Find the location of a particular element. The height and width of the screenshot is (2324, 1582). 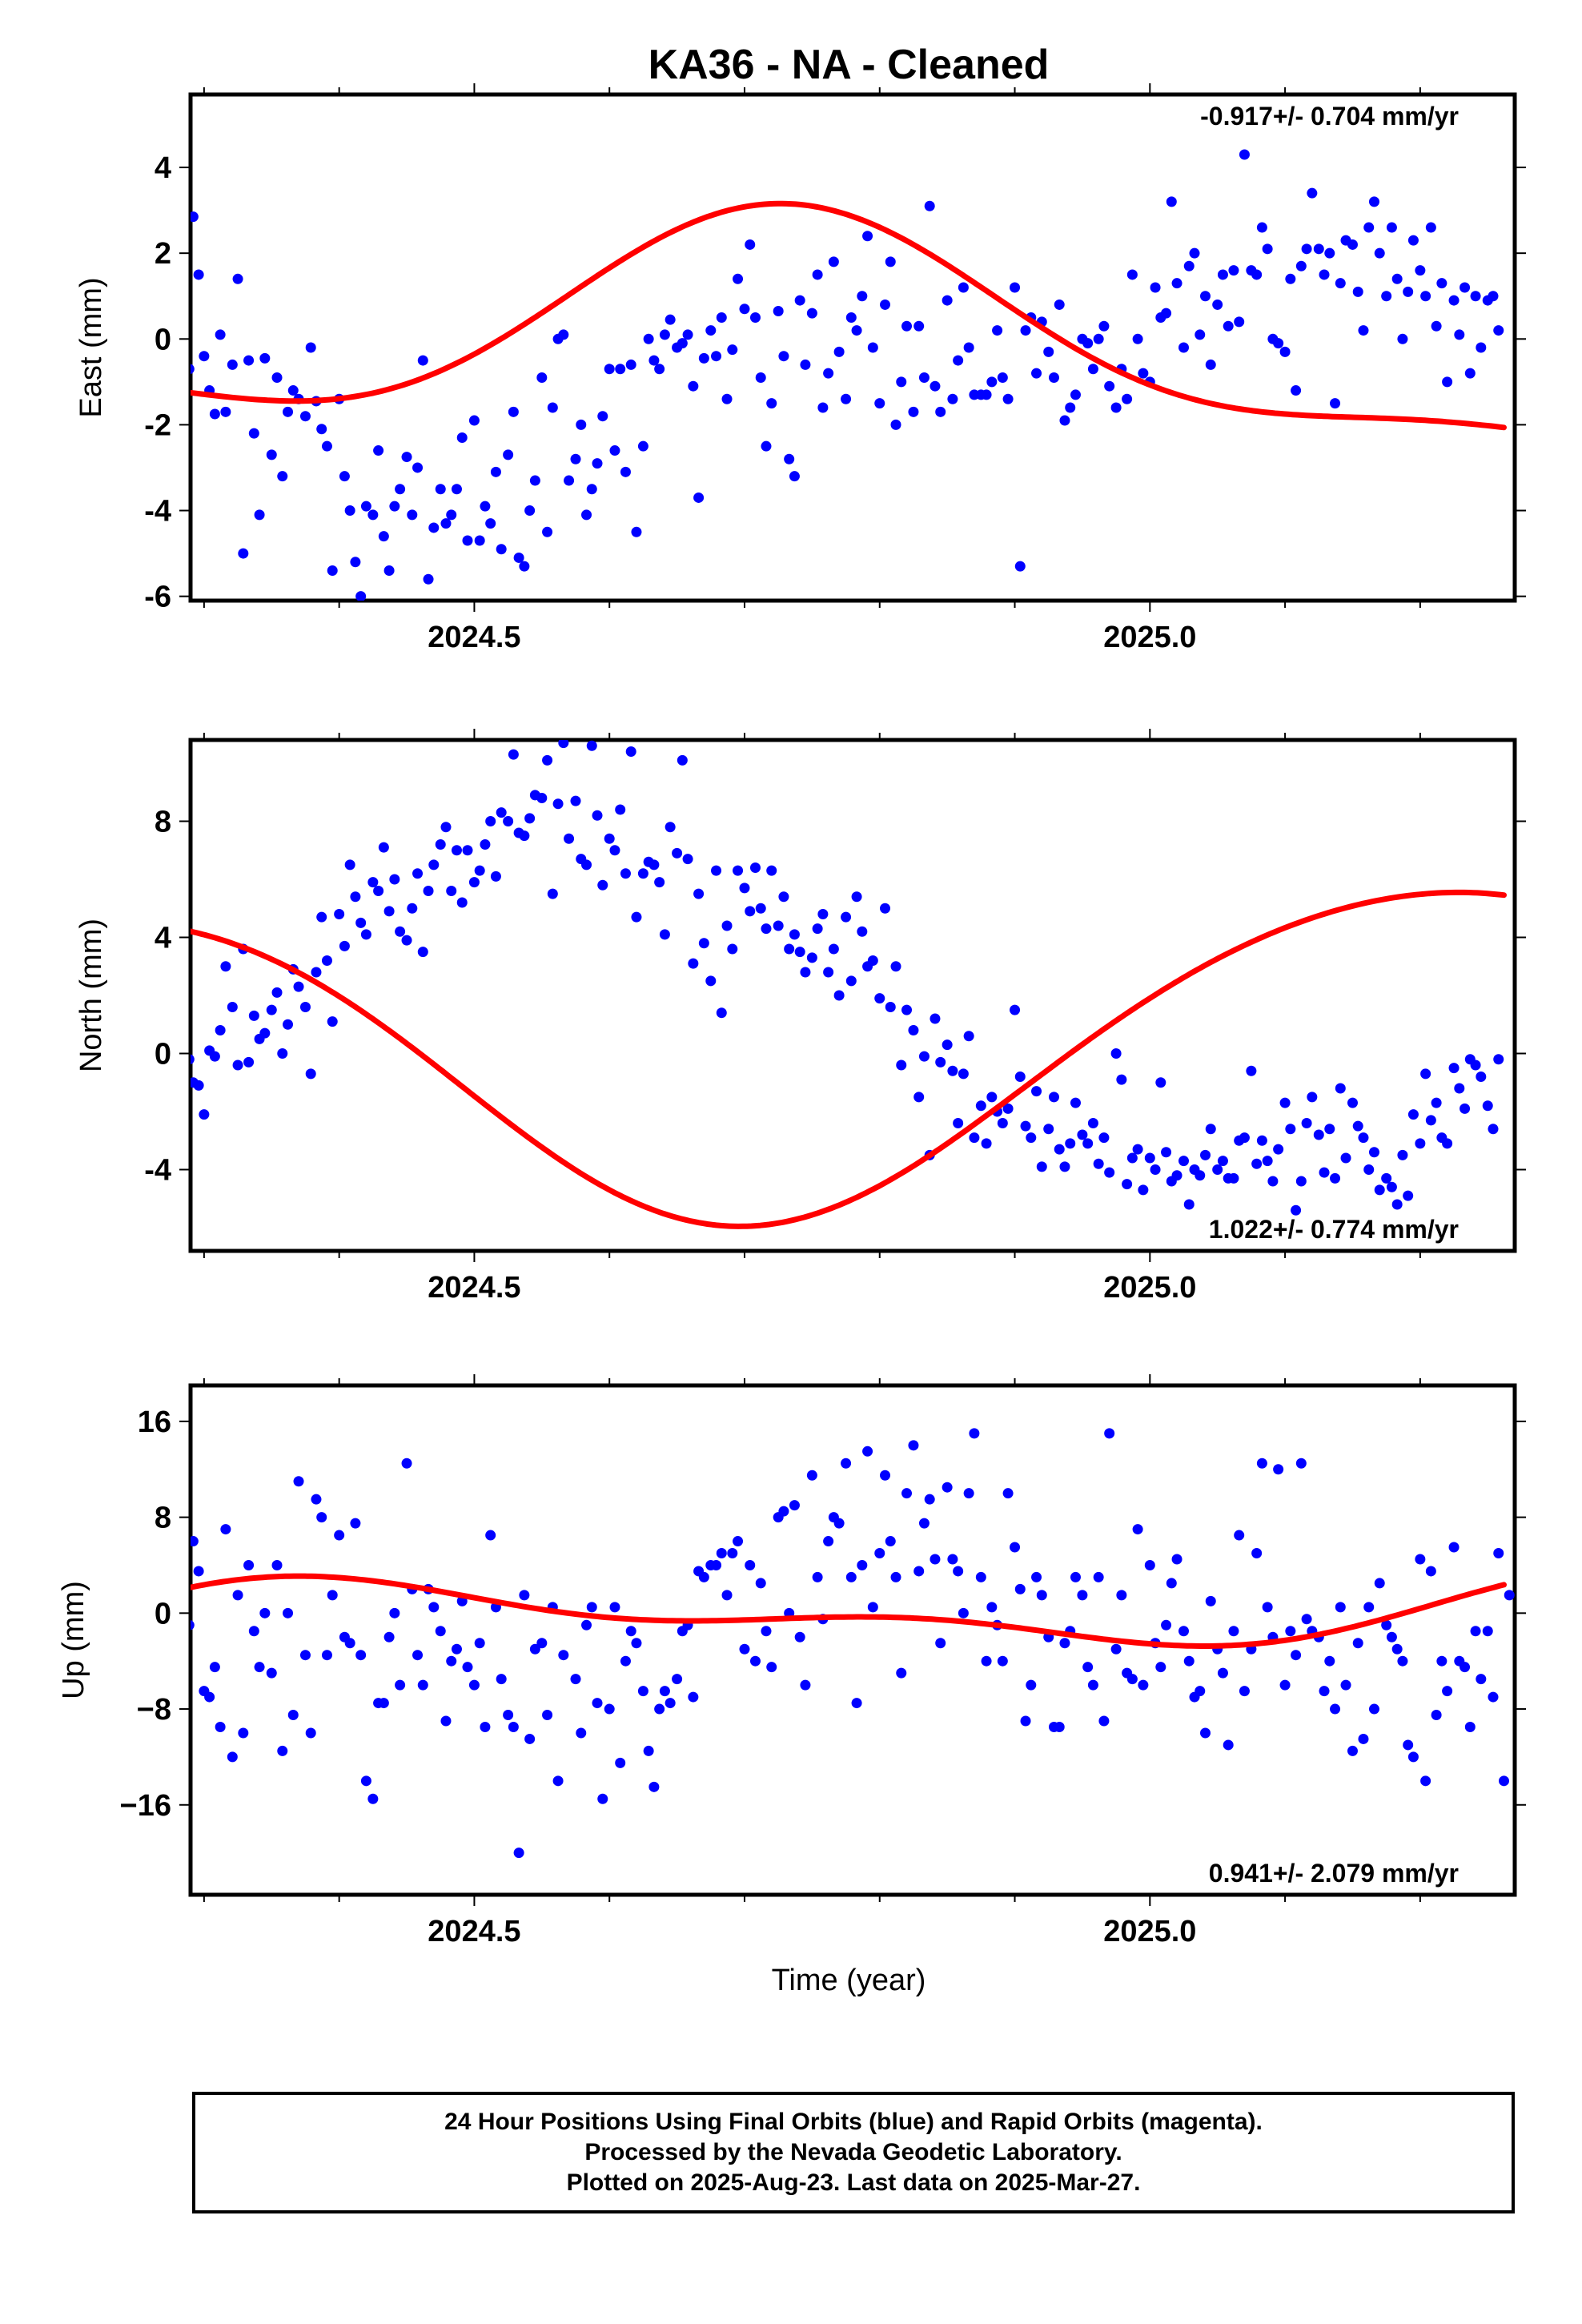

y-tick-label: -6 is located at coordinates (157, 597).